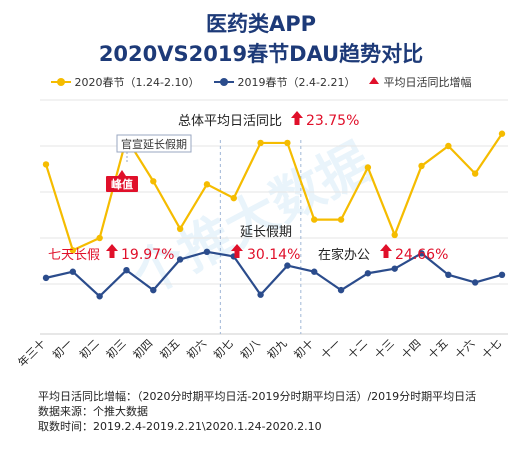 The image size is (522, 452). I want to click on peak-badge, so click(122, 184).